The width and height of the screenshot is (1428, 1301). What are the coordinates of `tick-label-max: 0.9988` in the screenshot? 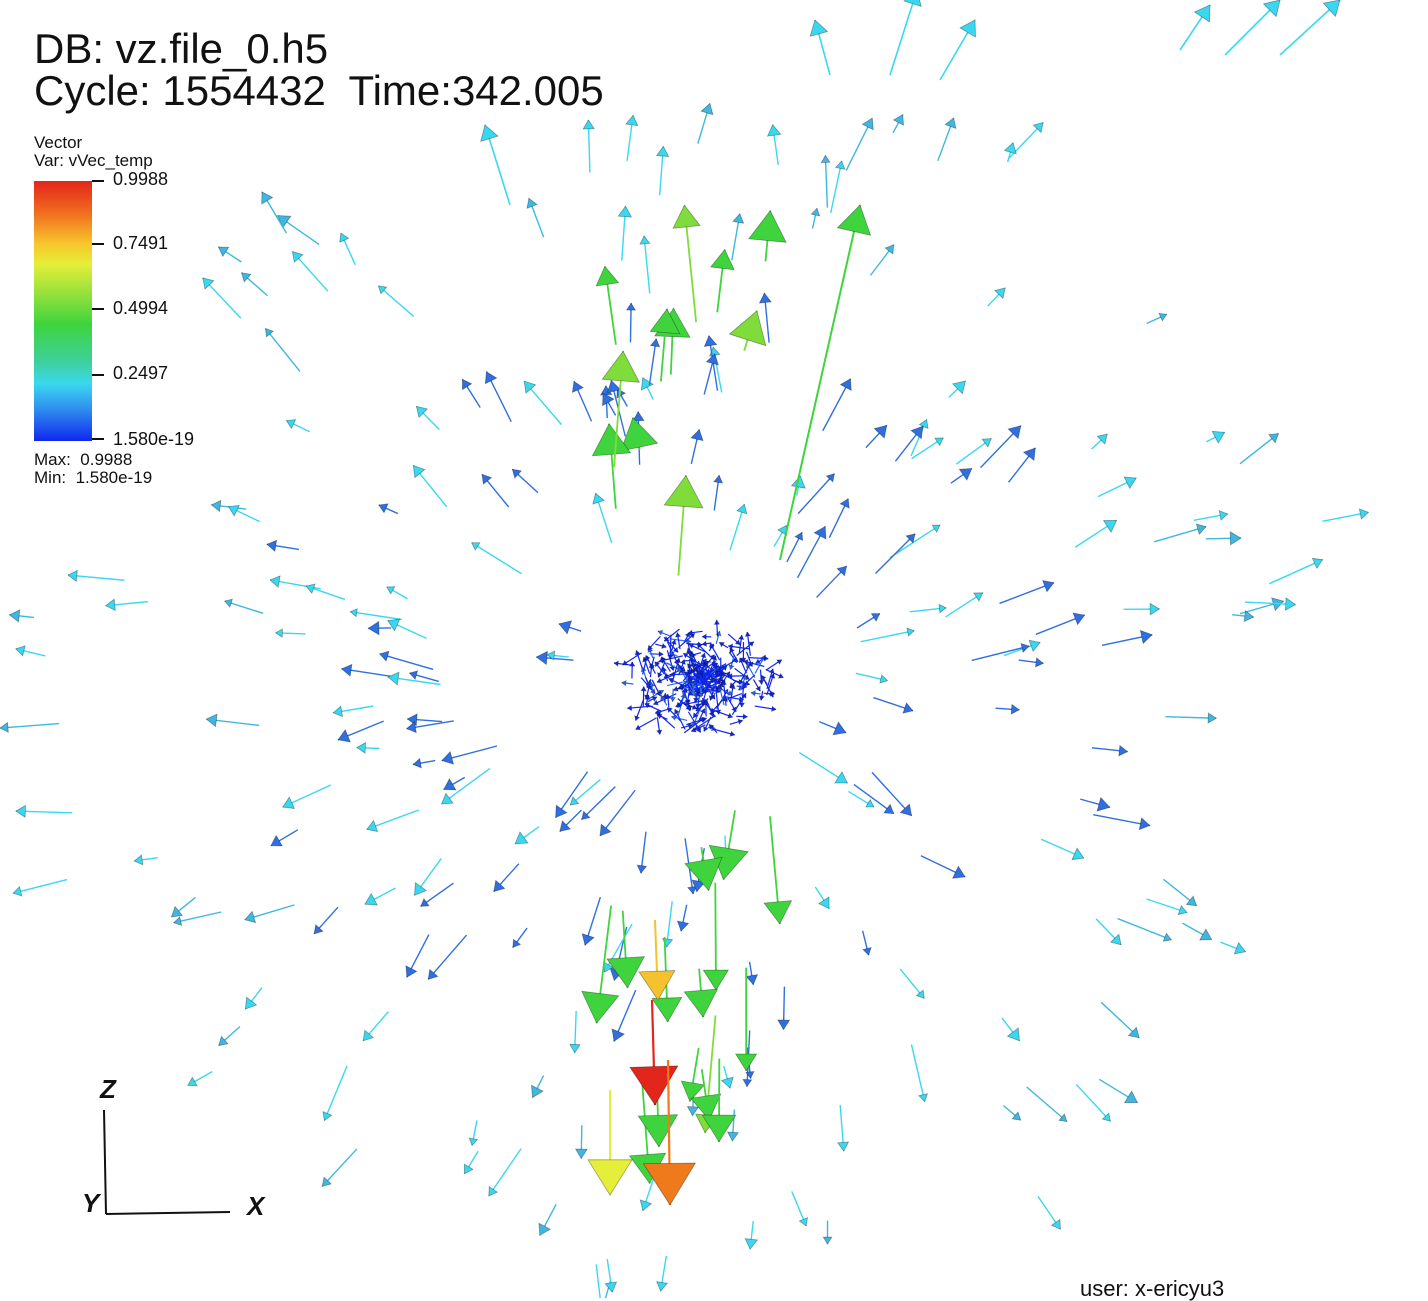 It's located at (140, 179).